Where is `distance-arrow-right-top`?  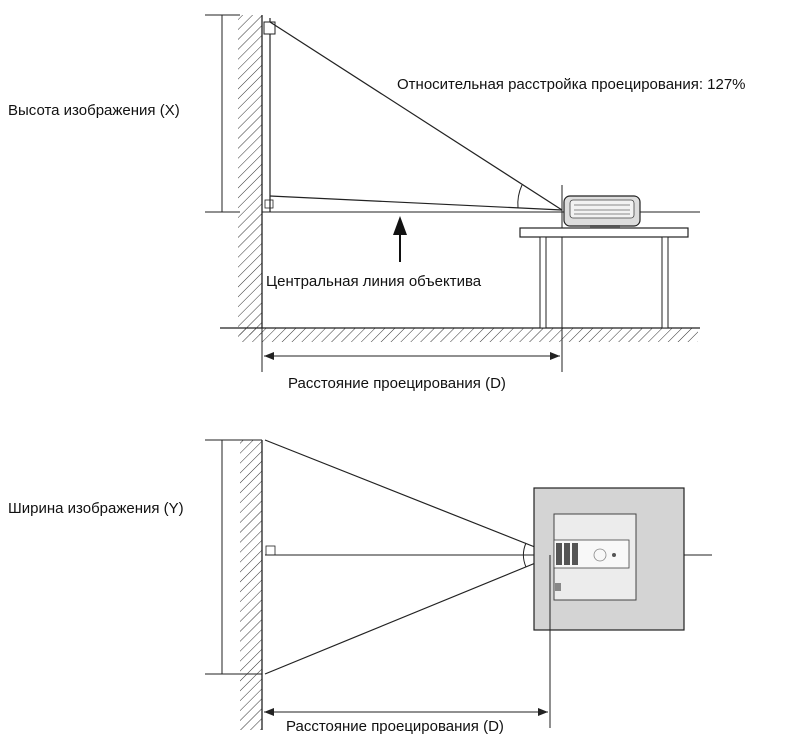 distance-arrow-right-top is located at coordinates (543, 712).